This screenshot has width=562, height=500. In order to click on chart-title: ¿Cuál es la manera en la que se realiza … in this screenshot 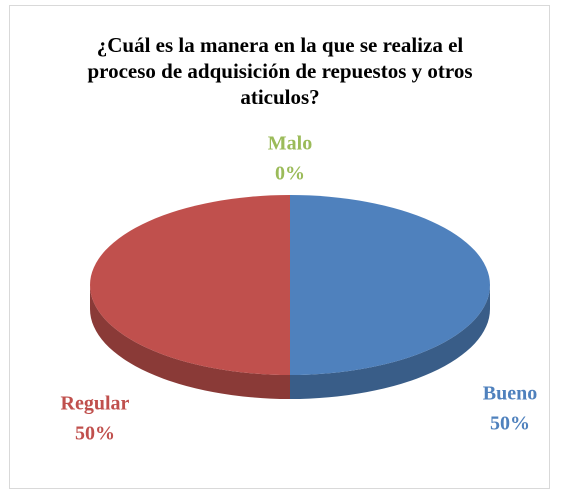, I will do `click(280, 71)`.